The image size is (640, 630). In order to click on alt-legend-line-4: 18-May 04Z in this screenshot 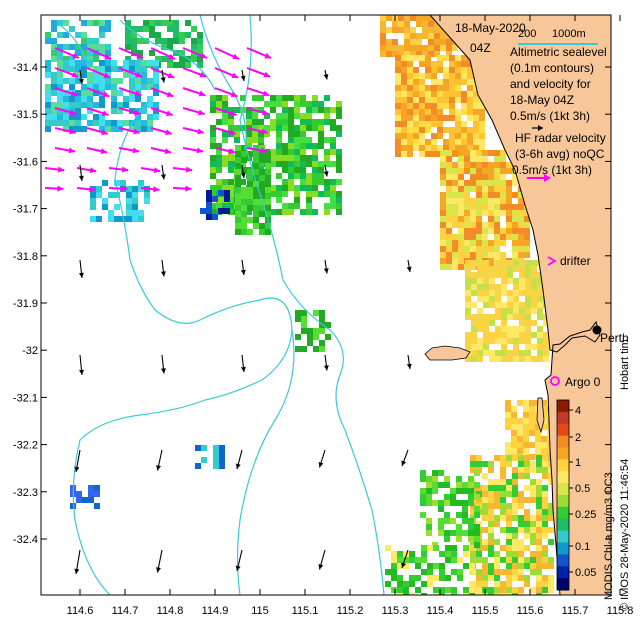, I will do `click(542, 100)`.